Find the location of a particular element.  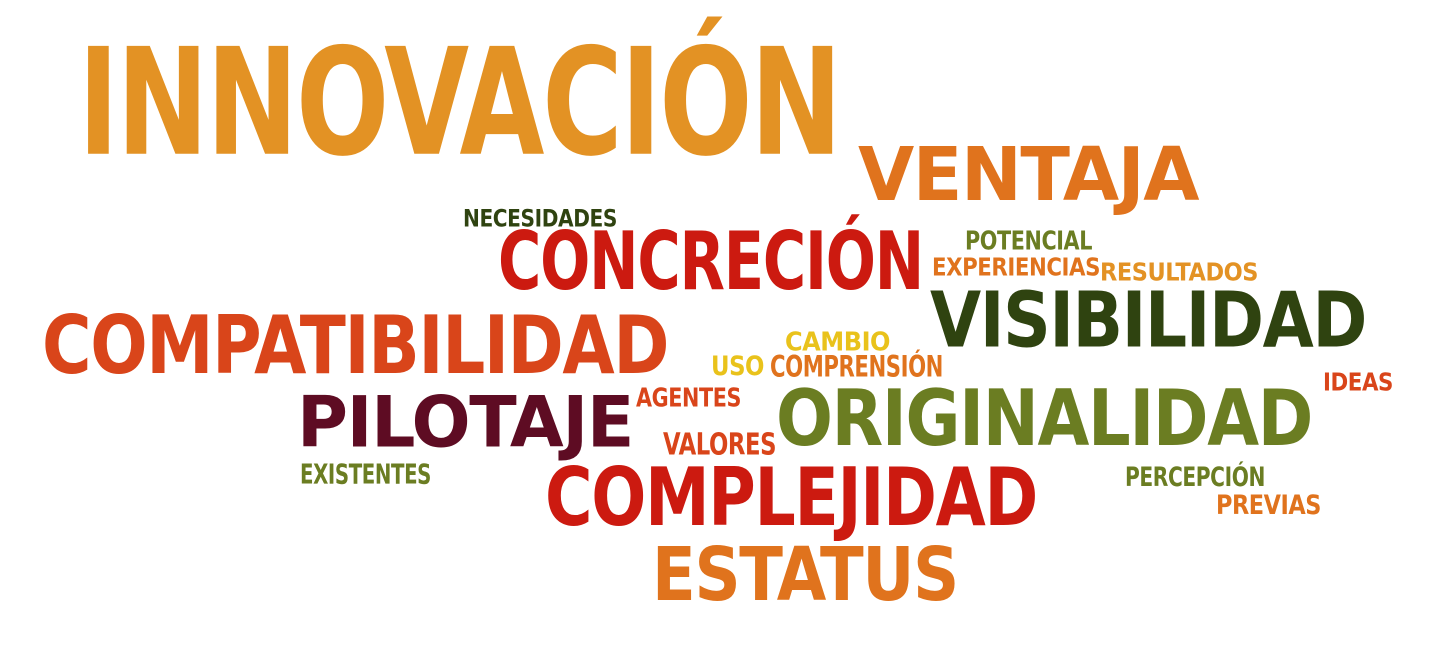

word-complejidad: COMPLEJIDAD is located at coordinates (791, 498).